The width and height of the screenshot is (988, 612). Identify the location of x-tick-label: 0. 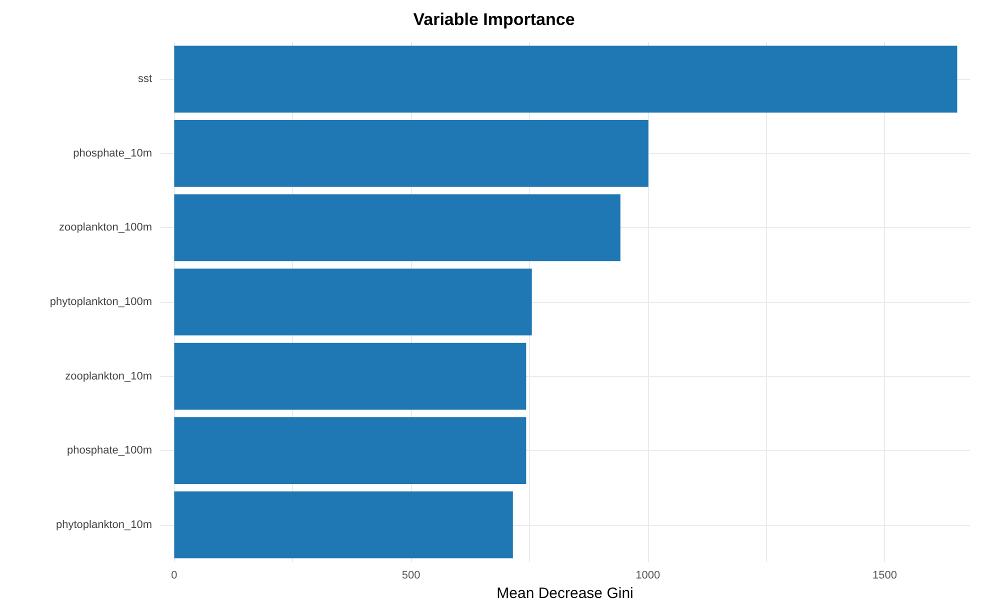
(174, 576).